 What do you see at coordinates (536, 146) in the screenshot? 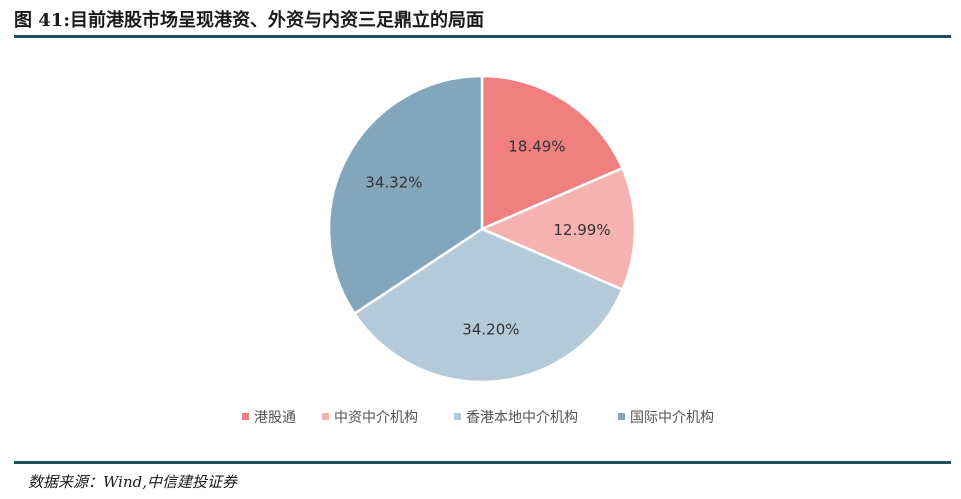
I see `slice-value-label-1: 18.49%` at bounding box center [536, 146].